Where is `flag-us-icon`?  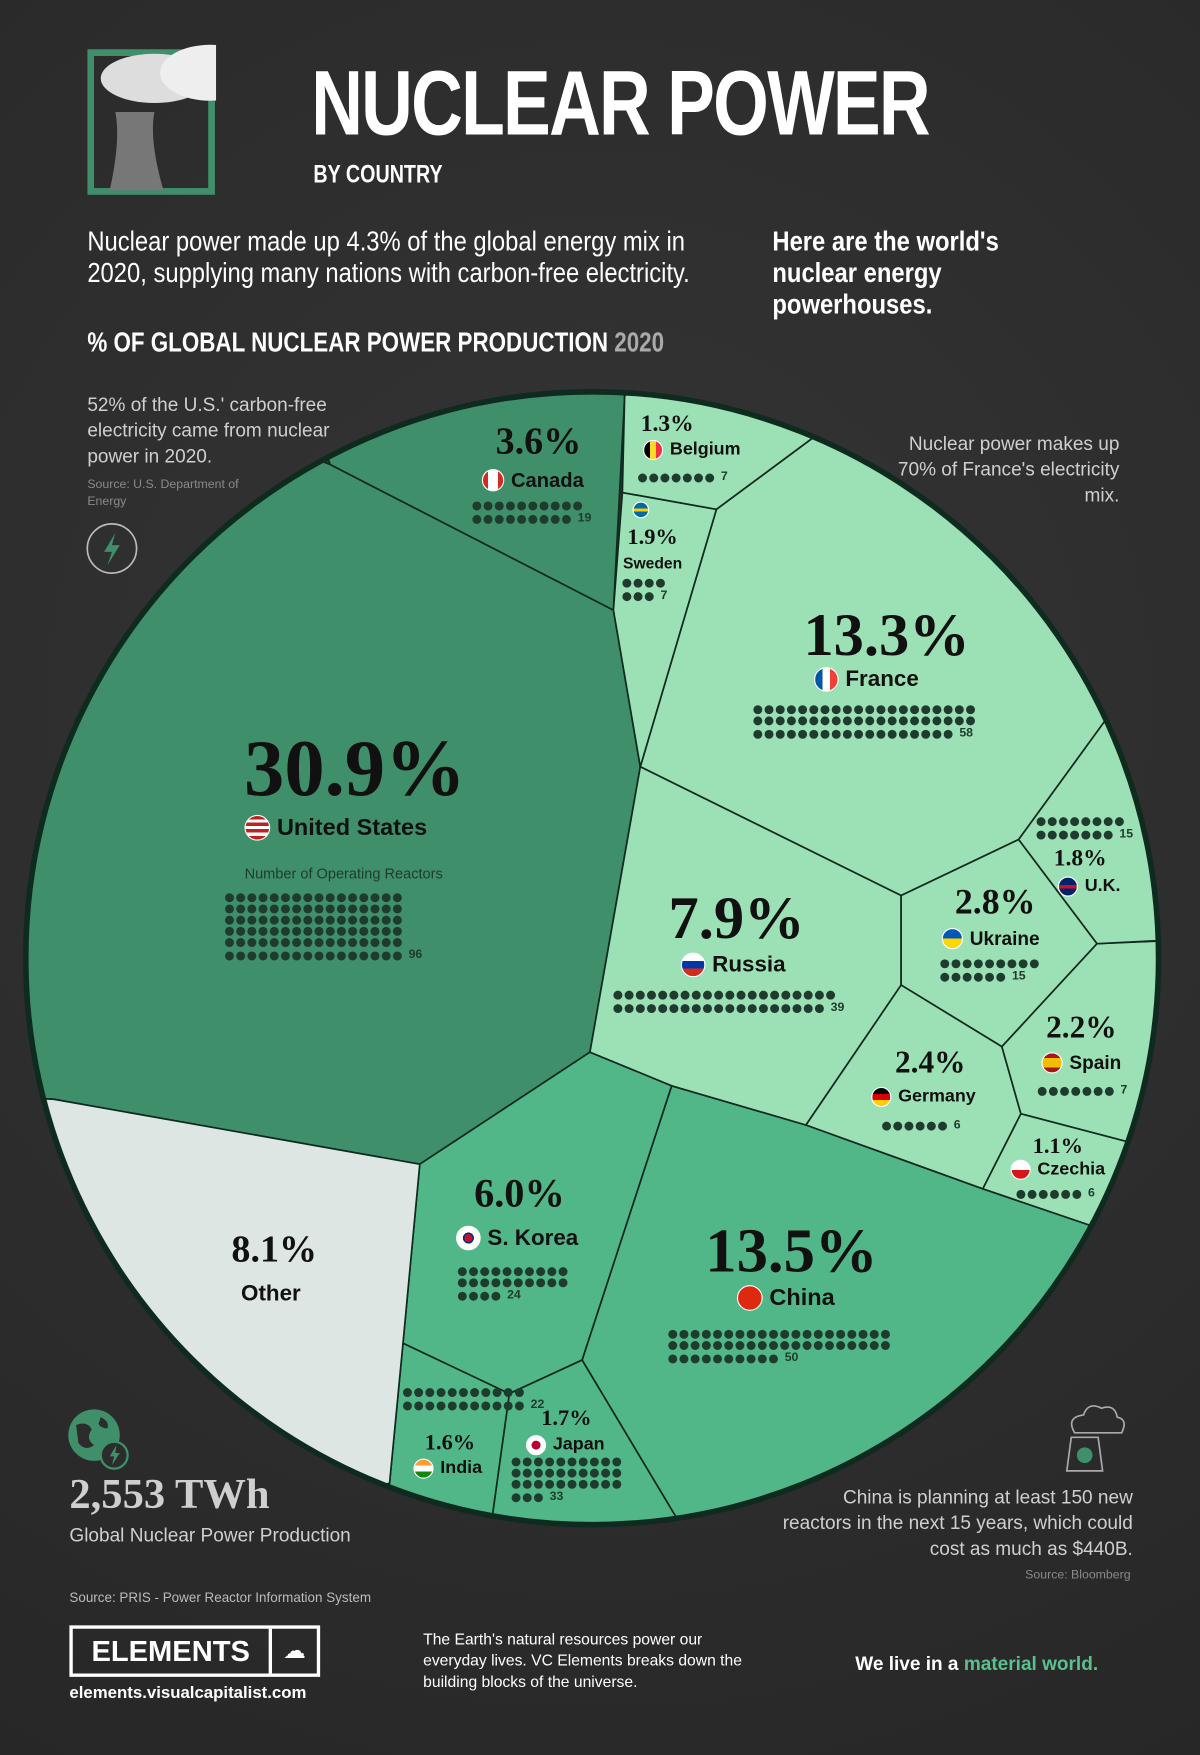
flag-us-icon is located at coordinates (257, 827).